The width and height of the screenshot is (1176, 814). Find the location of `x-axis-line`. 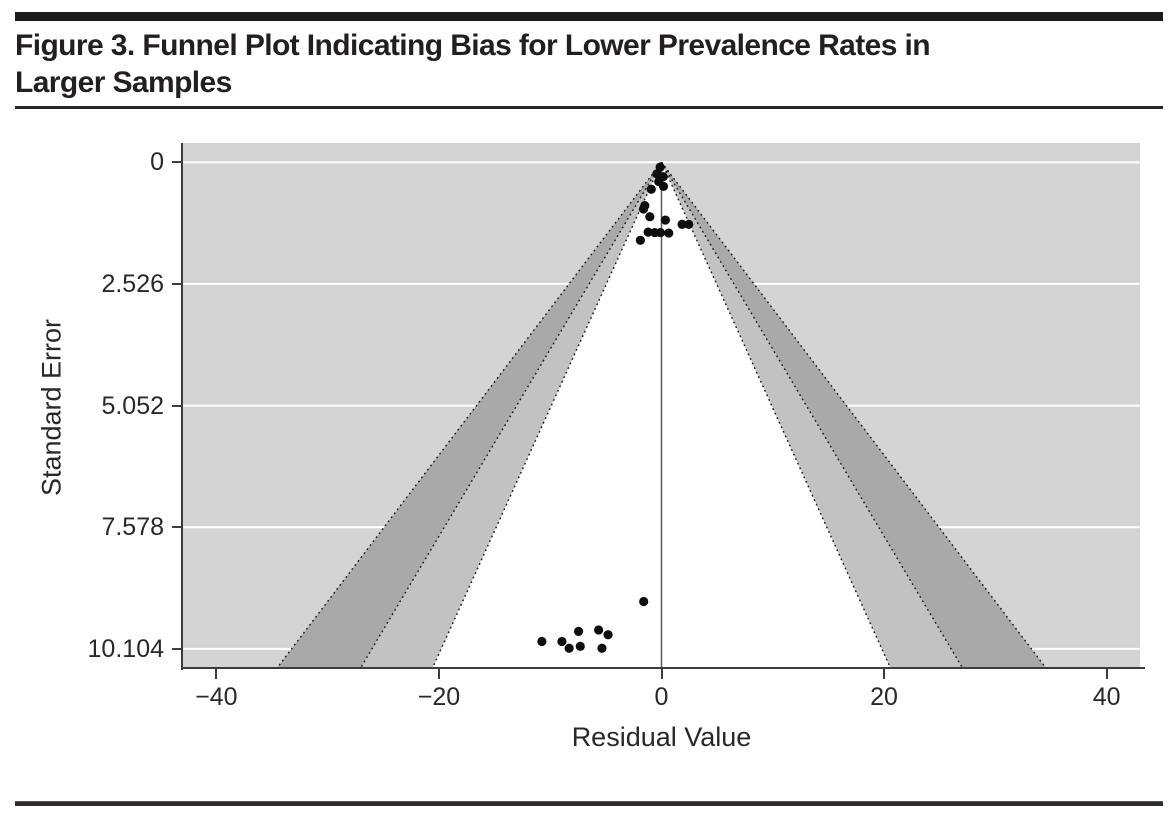

x-axis-line is located at coordinates (663, 668).